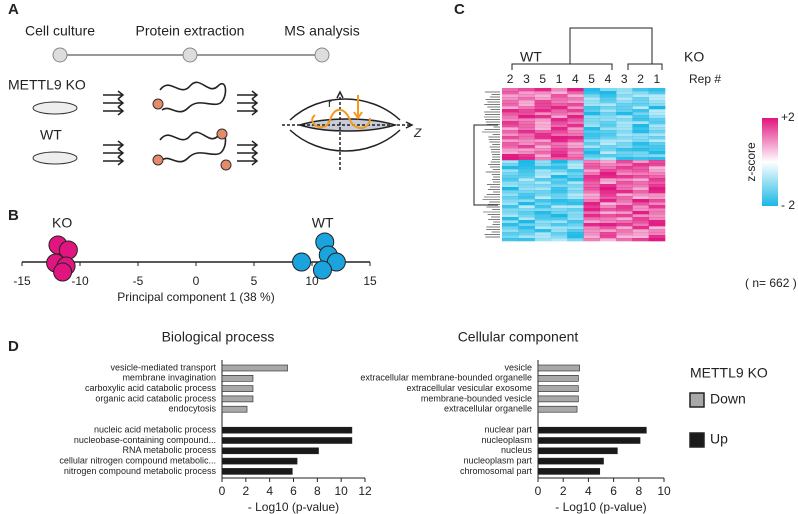  Describe the element at coordinates (322, 270) in the screenshot. I see `point` at that location.